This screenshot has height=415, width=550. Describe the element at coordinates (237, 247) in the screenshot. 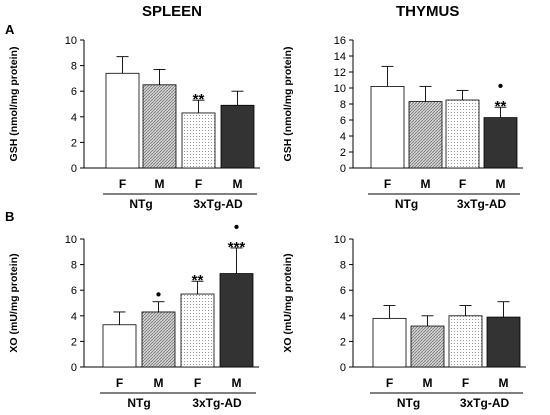

I see `significance-stars: ***` at that location.